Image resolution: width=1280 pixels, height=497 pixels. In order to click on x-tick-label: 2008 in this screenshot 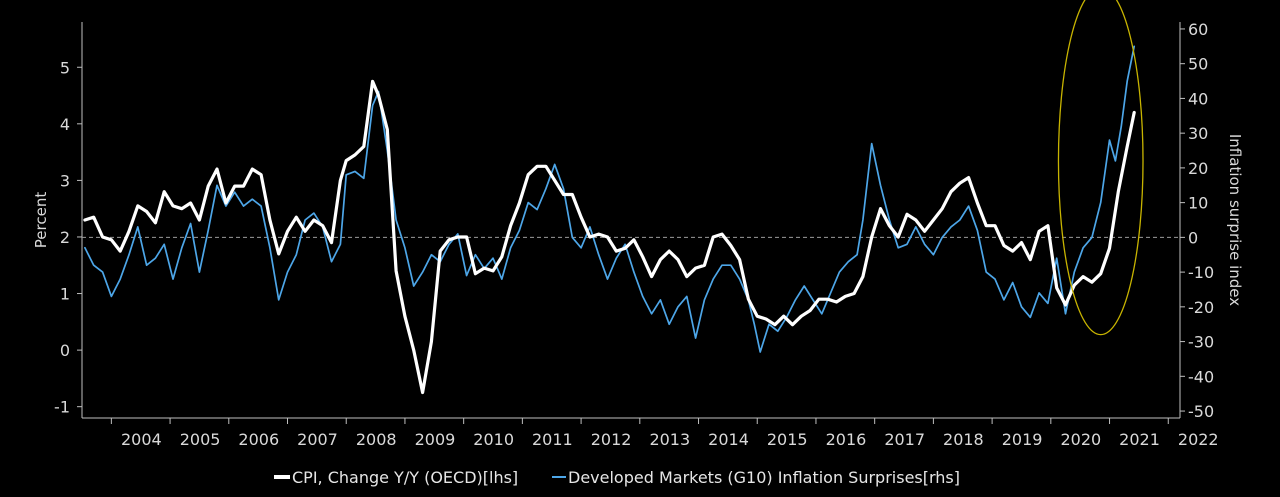, I will do `click(376, 439)`.